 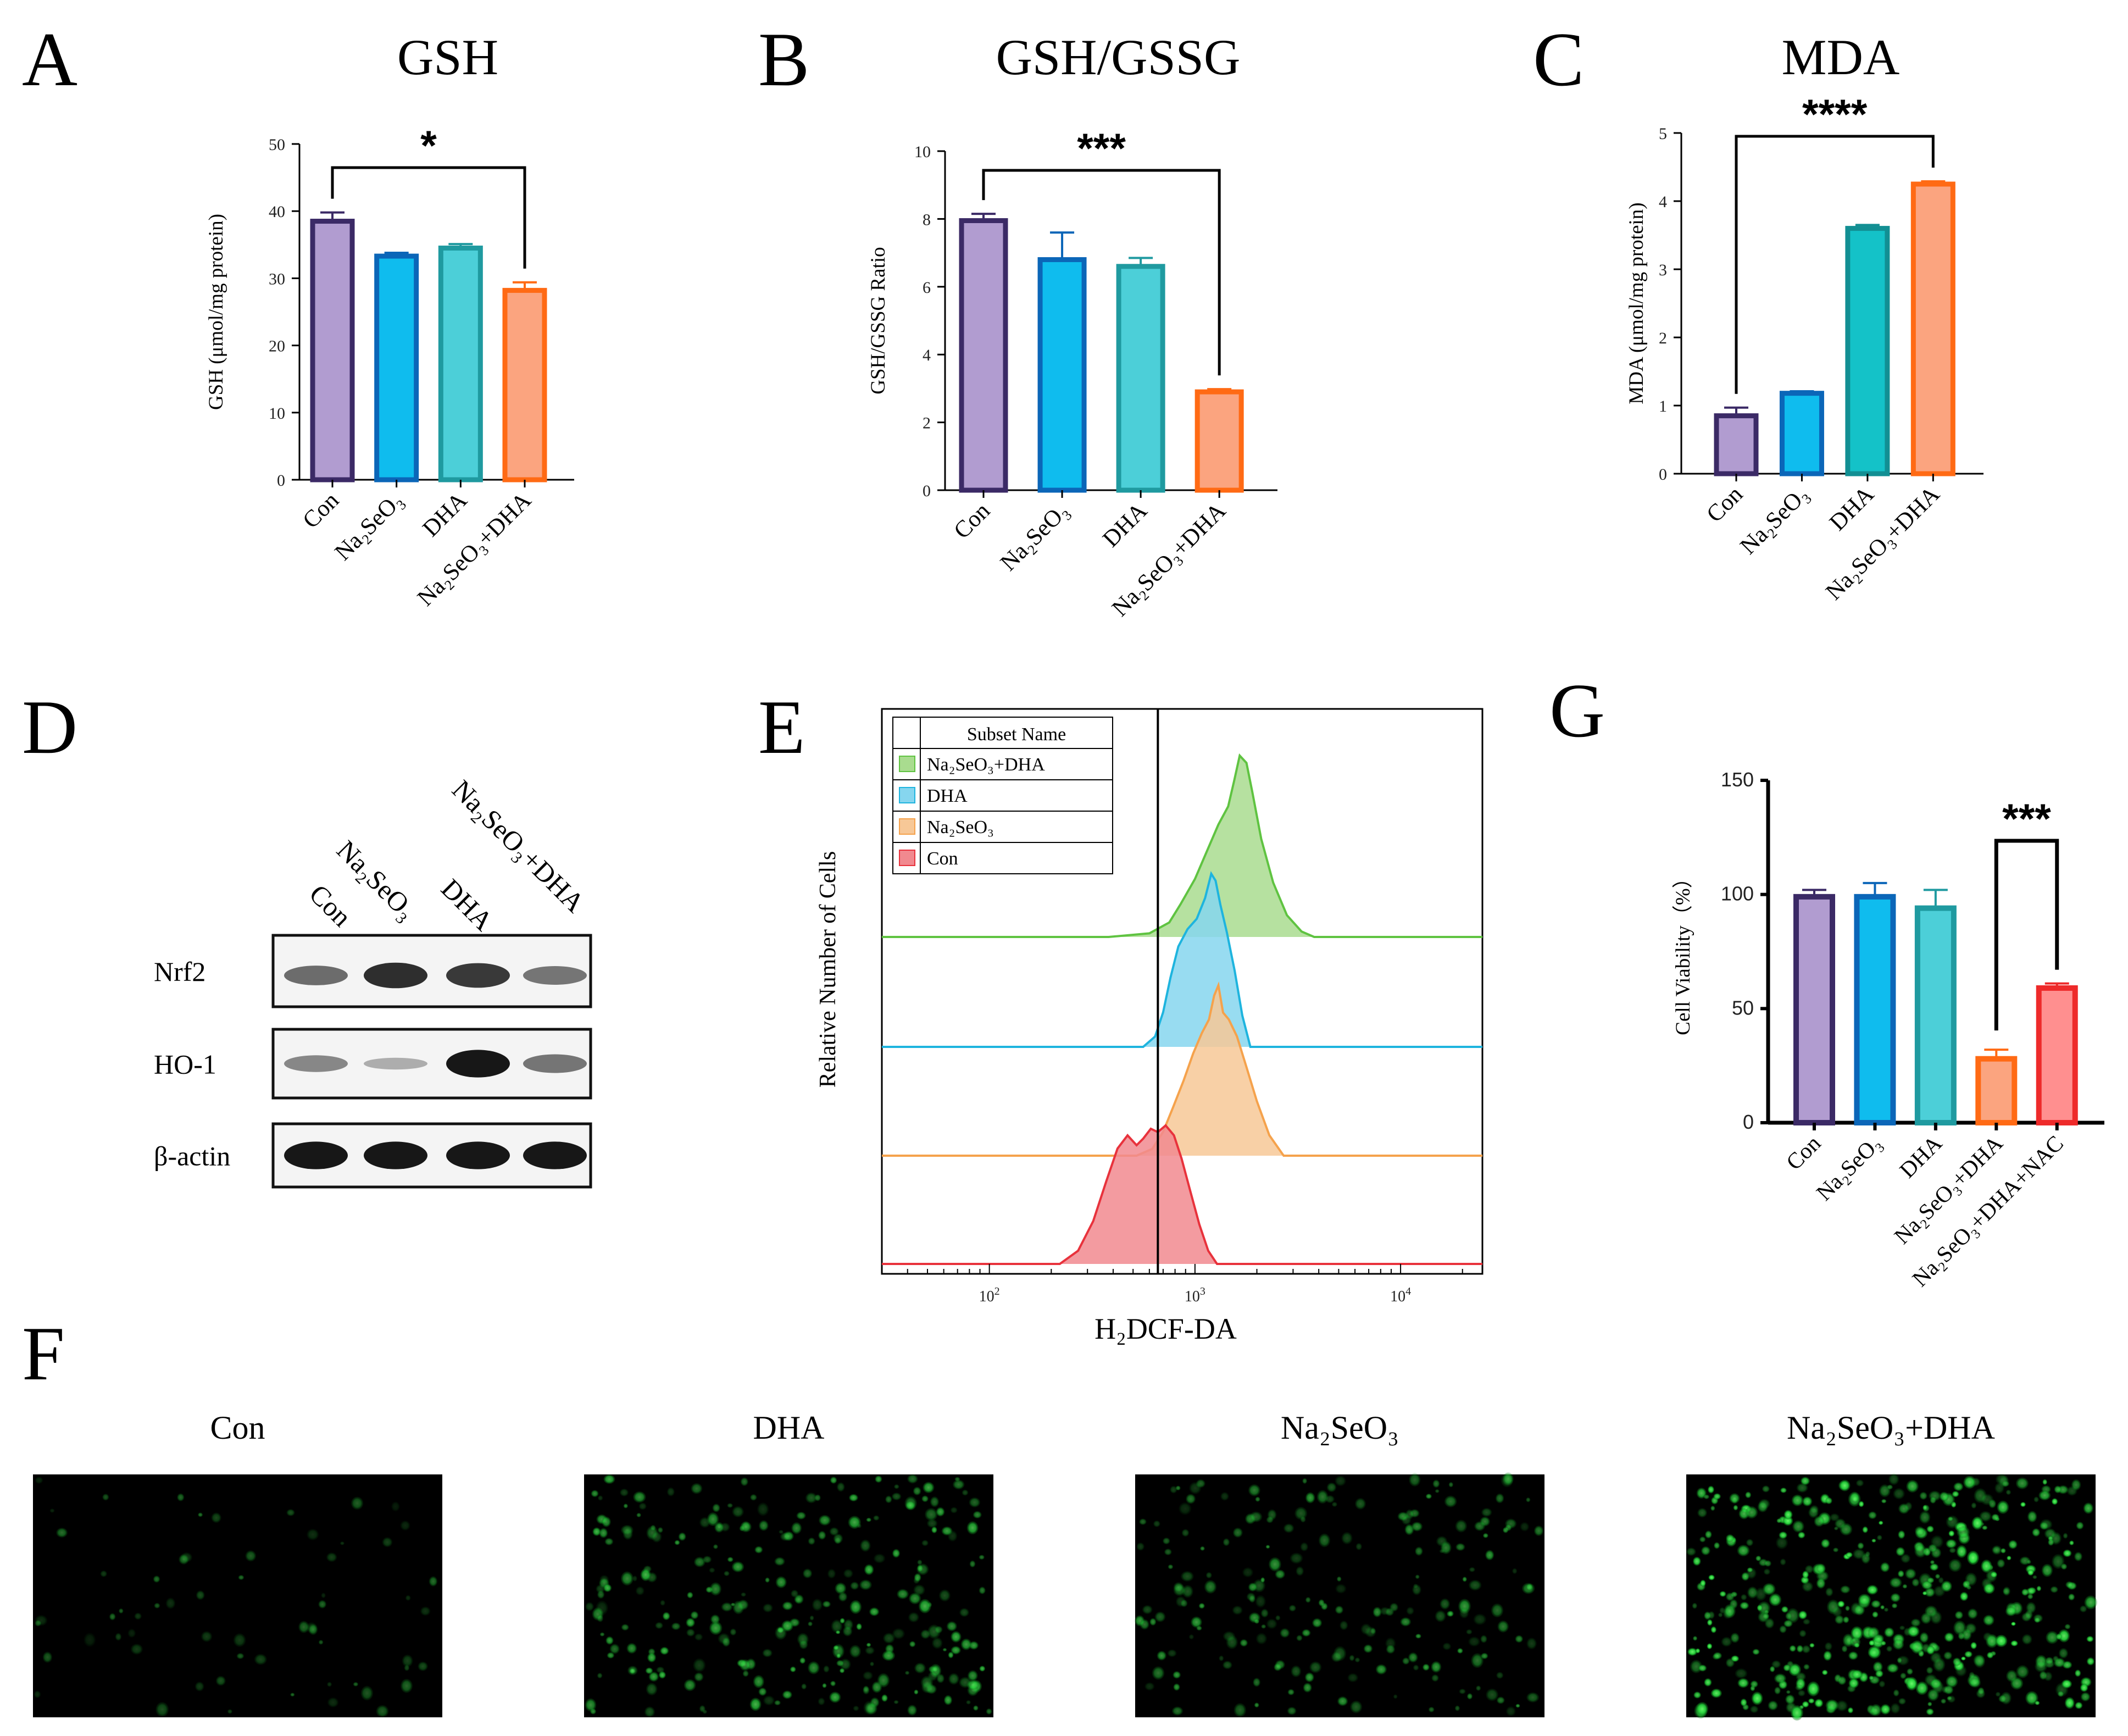 I want to click on legend-entry: Na₂SeO₃+DHA, so click(x=986, y=765).